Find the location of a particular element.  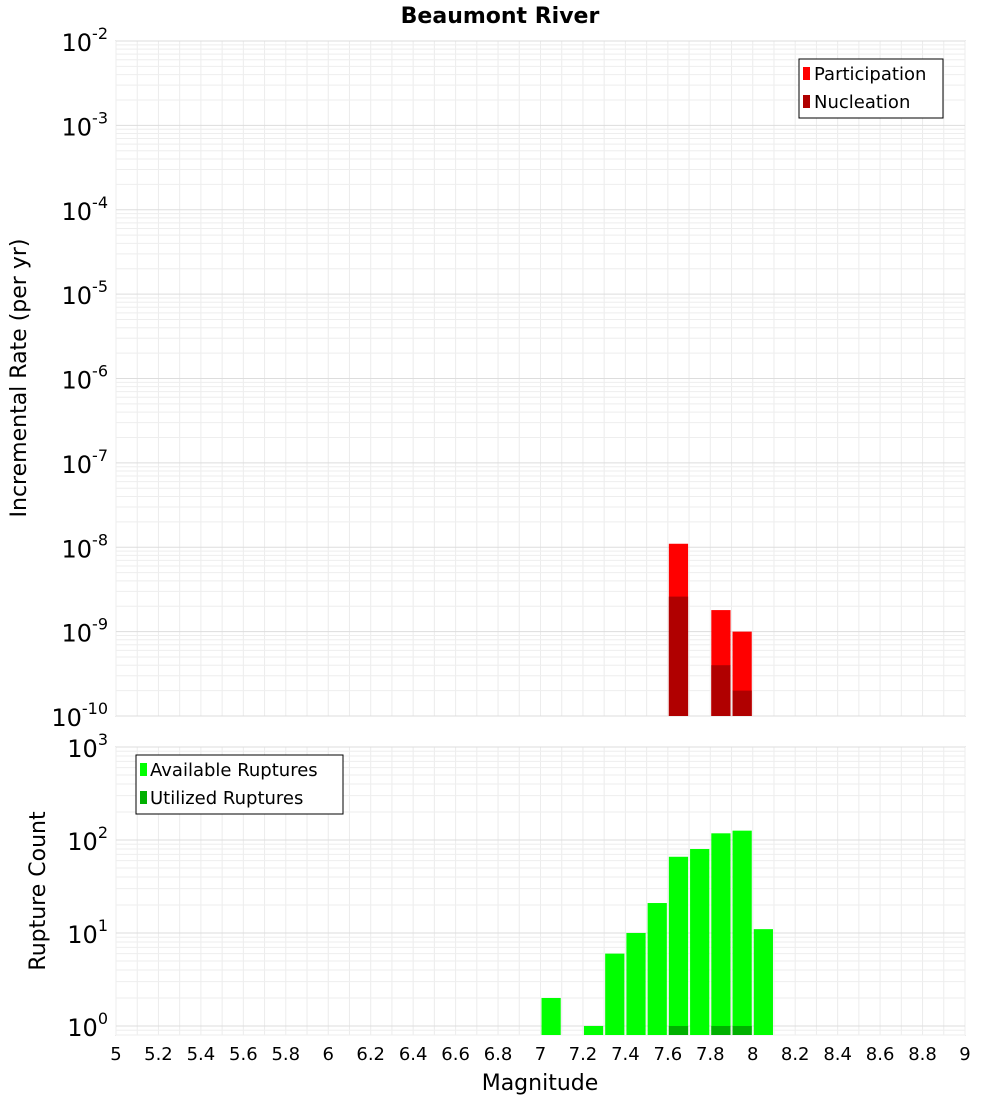

y-tick-label: 10² is located at coordinates (87, 839).